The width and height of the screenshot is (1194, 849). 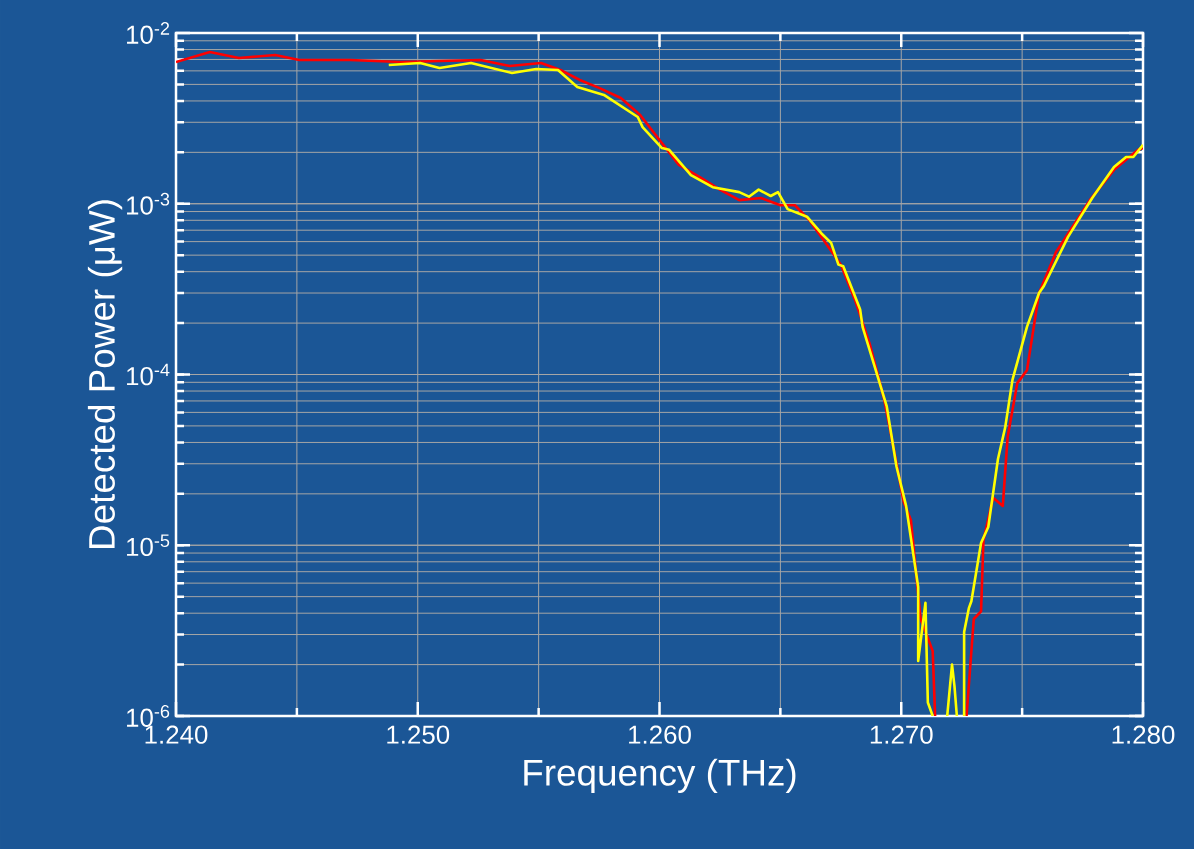 What do you see at coordinates (418, 734) in the screenshot?
I see `x-tick-label: 1.250` at bounding box center [418, 734].